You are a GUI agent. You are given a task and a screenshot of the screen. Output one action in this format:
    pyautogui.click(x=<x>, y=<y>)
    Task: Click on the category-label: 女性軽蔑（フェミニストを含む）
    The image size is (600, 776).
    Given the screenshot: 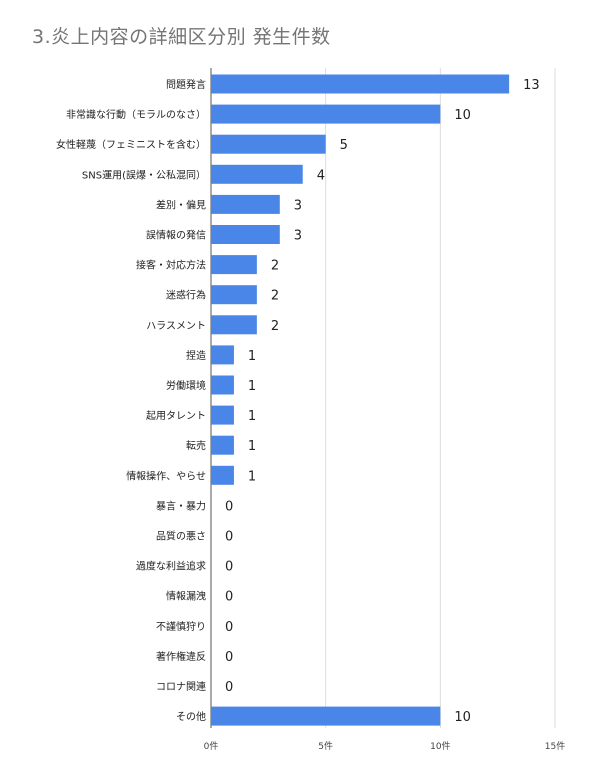 What is the action you would take?
    pyautogui.click(x=131, y=144)
    